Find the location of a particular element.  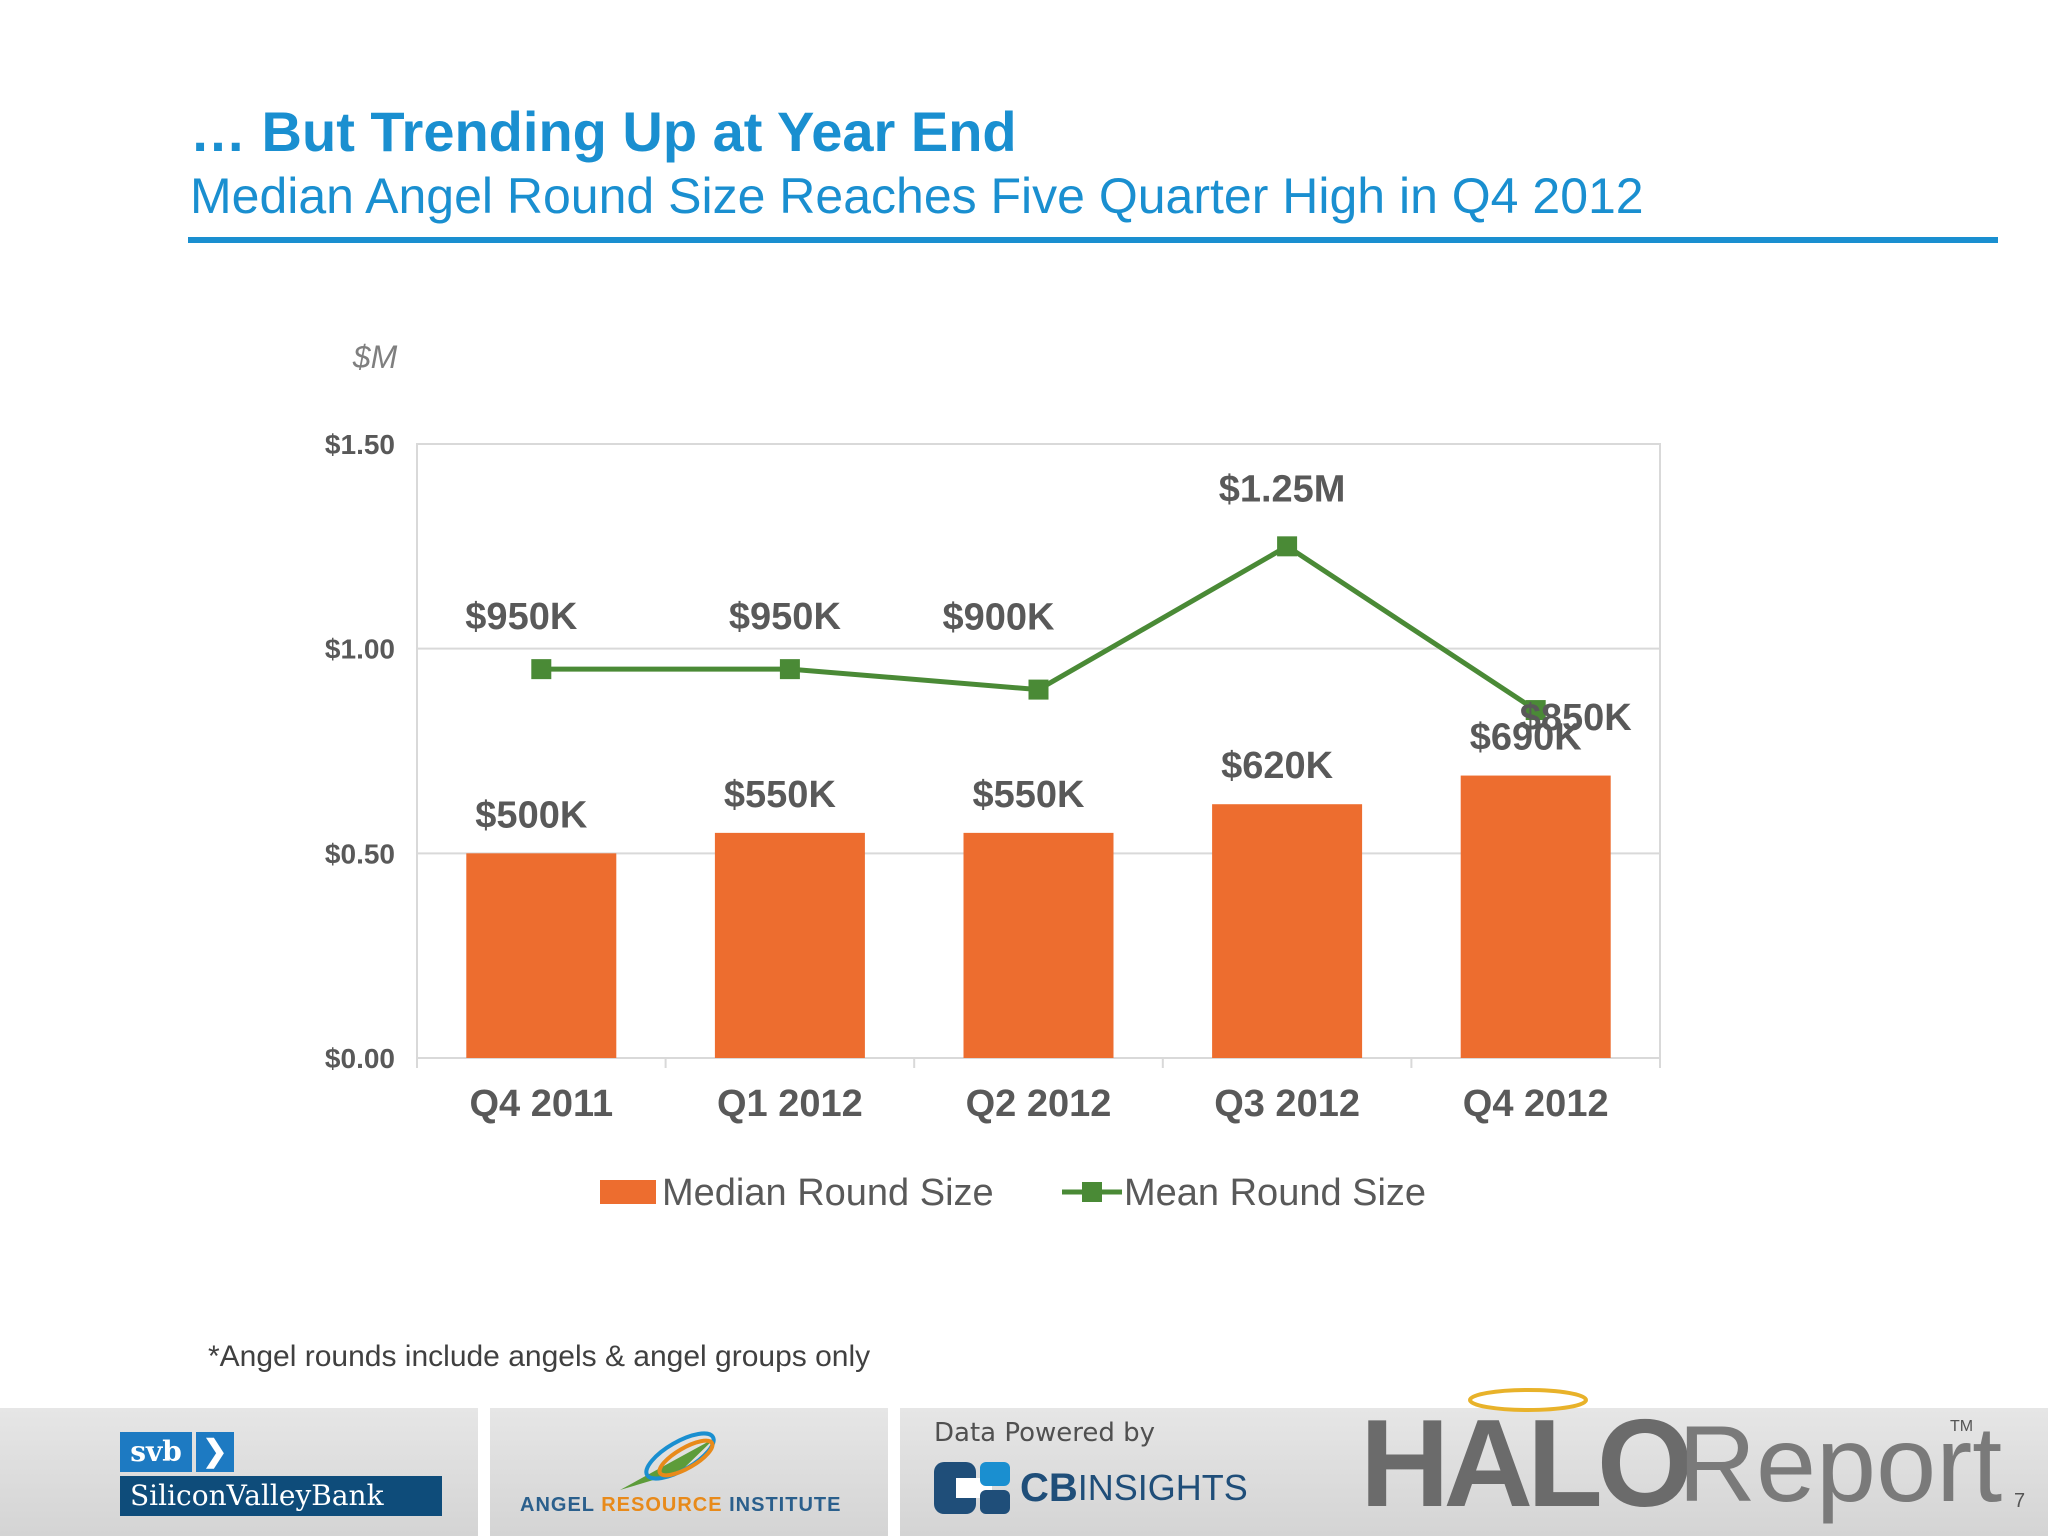

x-category-label: Q3 2012 is located at coordinates (1287, 1104).